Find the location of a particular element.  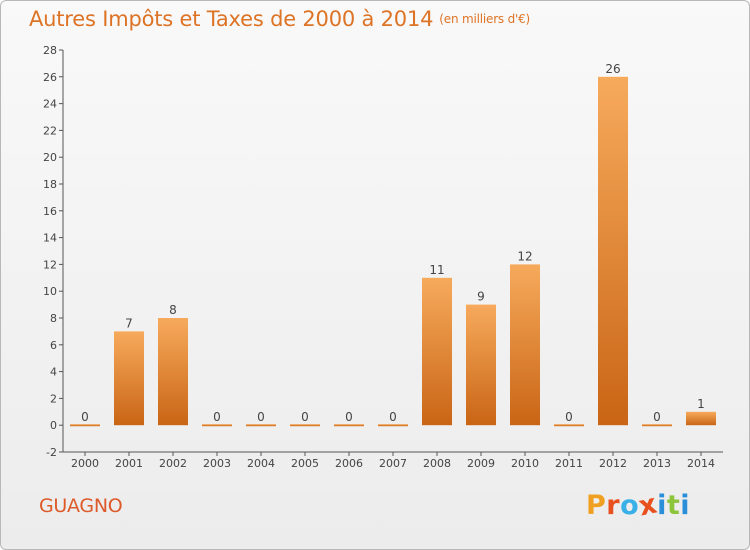

y-tick-label: 10 is located at coordinates (50, 291).